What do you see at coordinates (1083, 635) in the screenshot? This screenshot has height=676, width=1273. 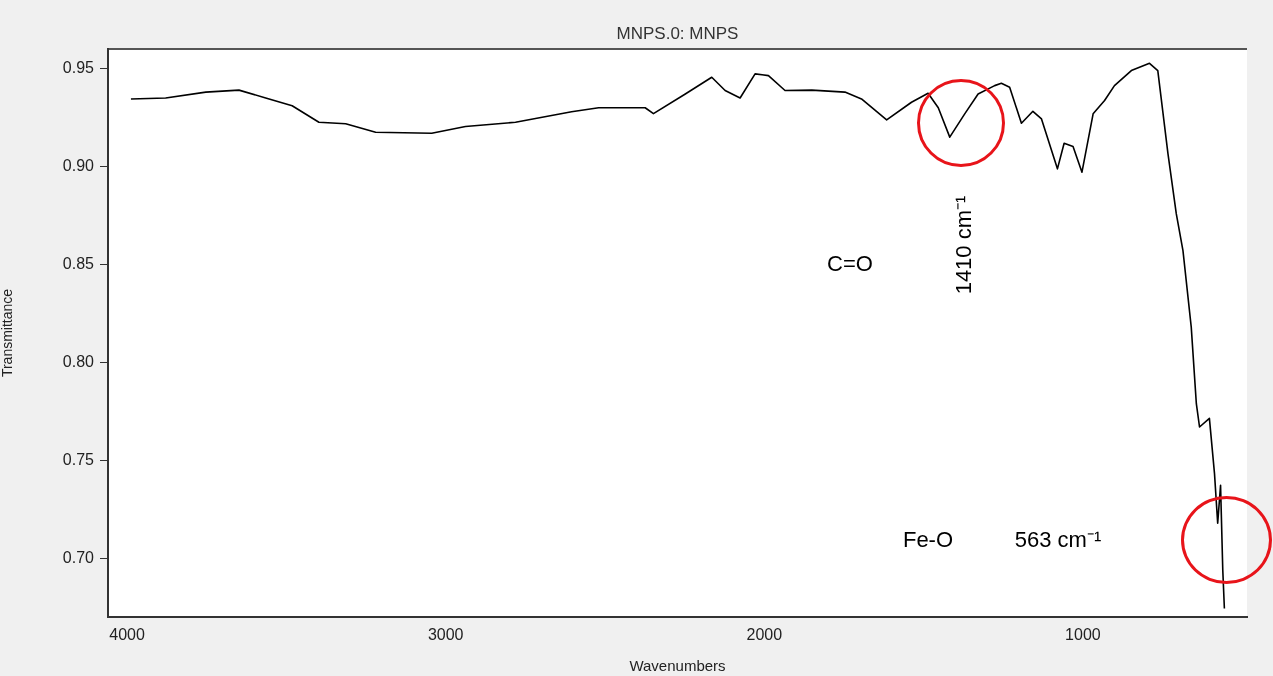 I see `x-tick-label: 1000` at bounding box center [1083, 635].